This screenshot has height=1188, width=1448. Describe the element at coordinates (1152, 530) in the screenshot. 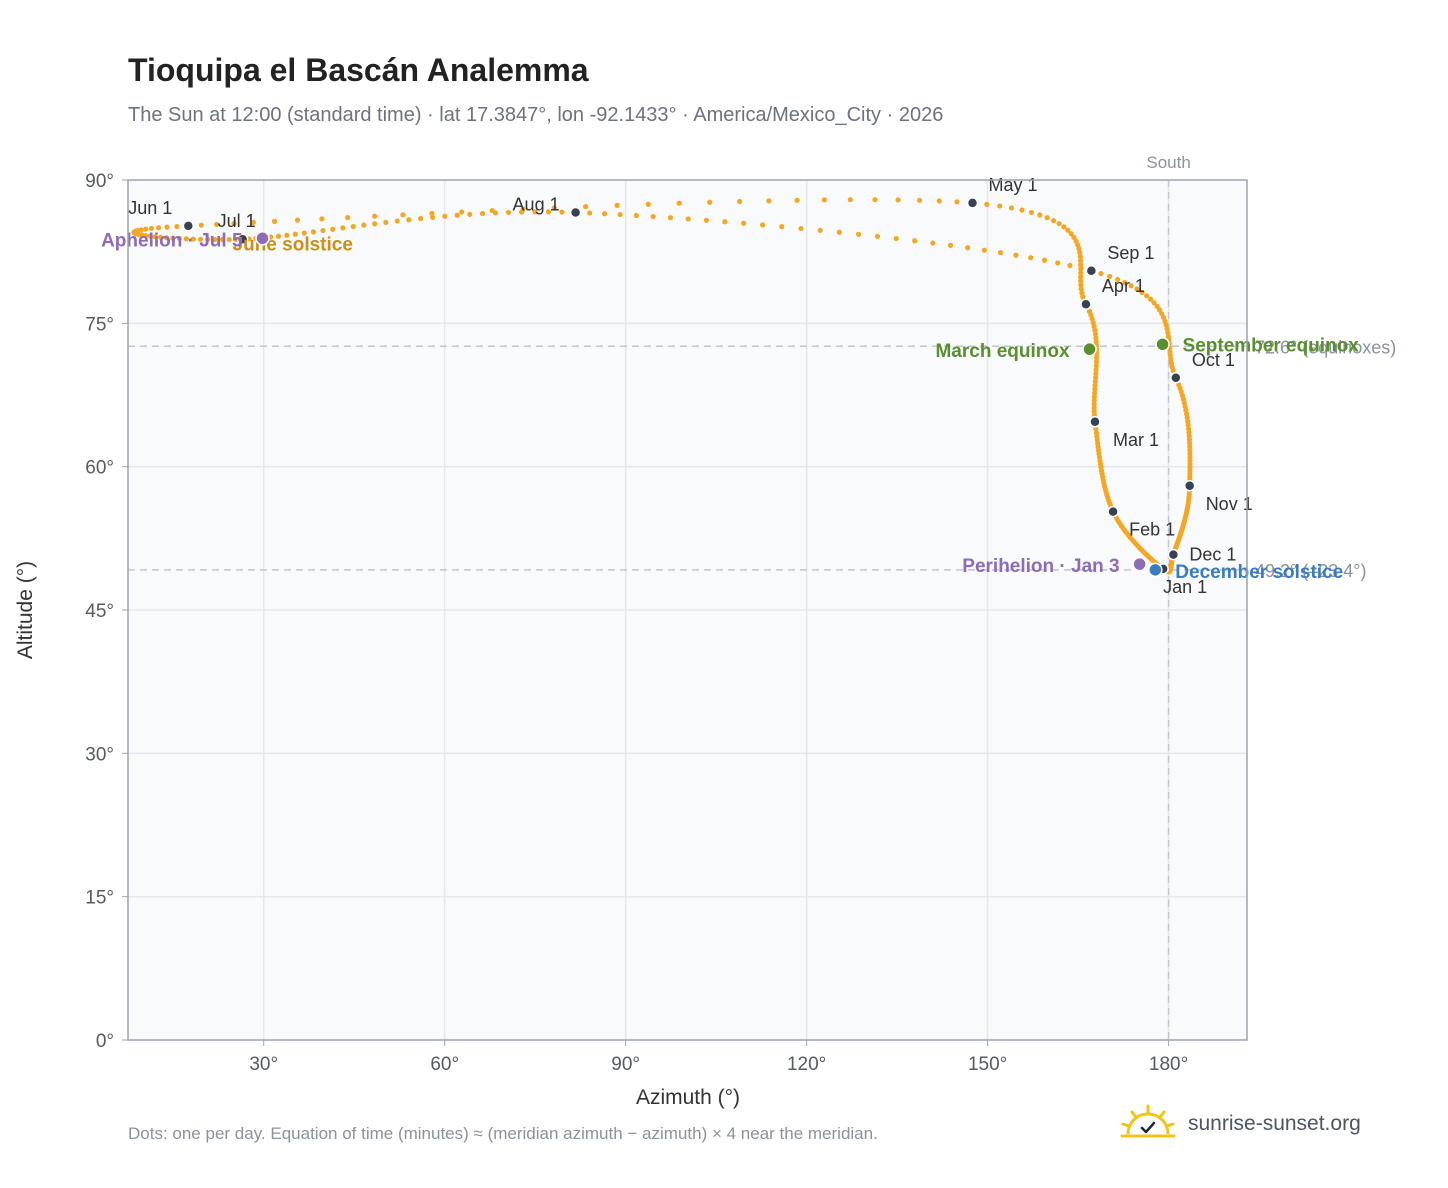

I see `month-label: Feb 1` at that location.